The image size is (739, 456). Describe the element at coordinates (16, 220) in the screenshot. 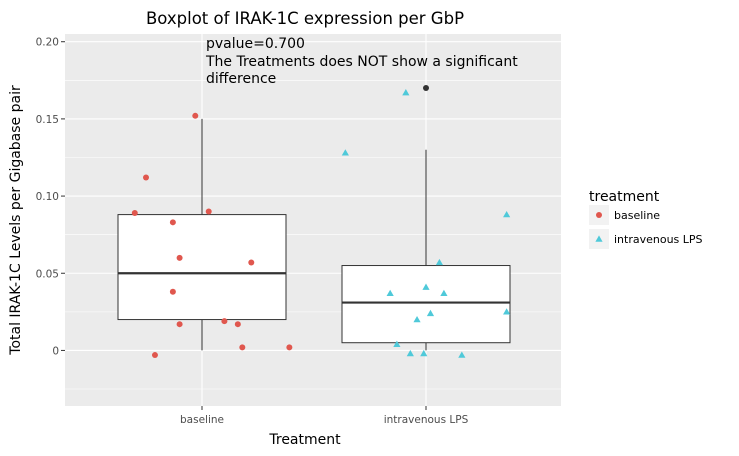

I see `y-axis-label: Total IRAK-1C Levels per Gigabase pair` at that location.